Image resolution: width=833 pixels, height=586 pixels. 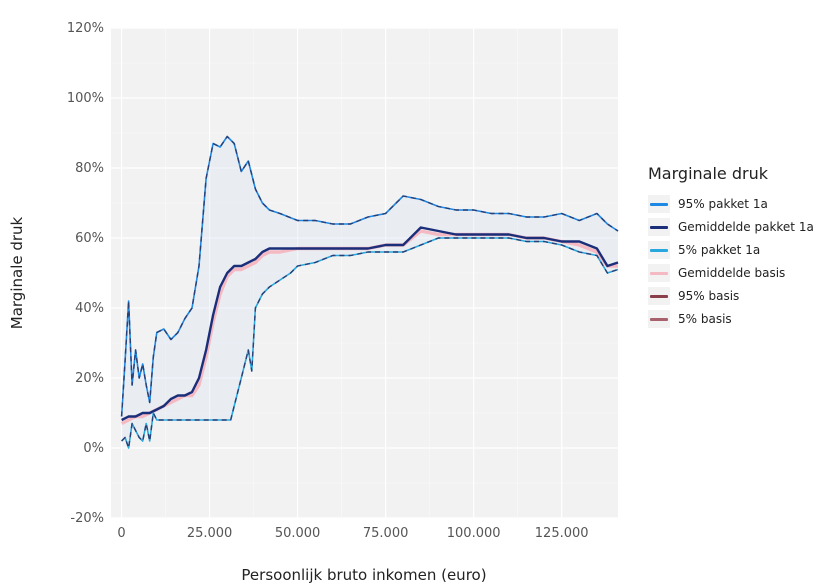 I want to click on y-tick-label: 40%, so click(x=89, y=308).